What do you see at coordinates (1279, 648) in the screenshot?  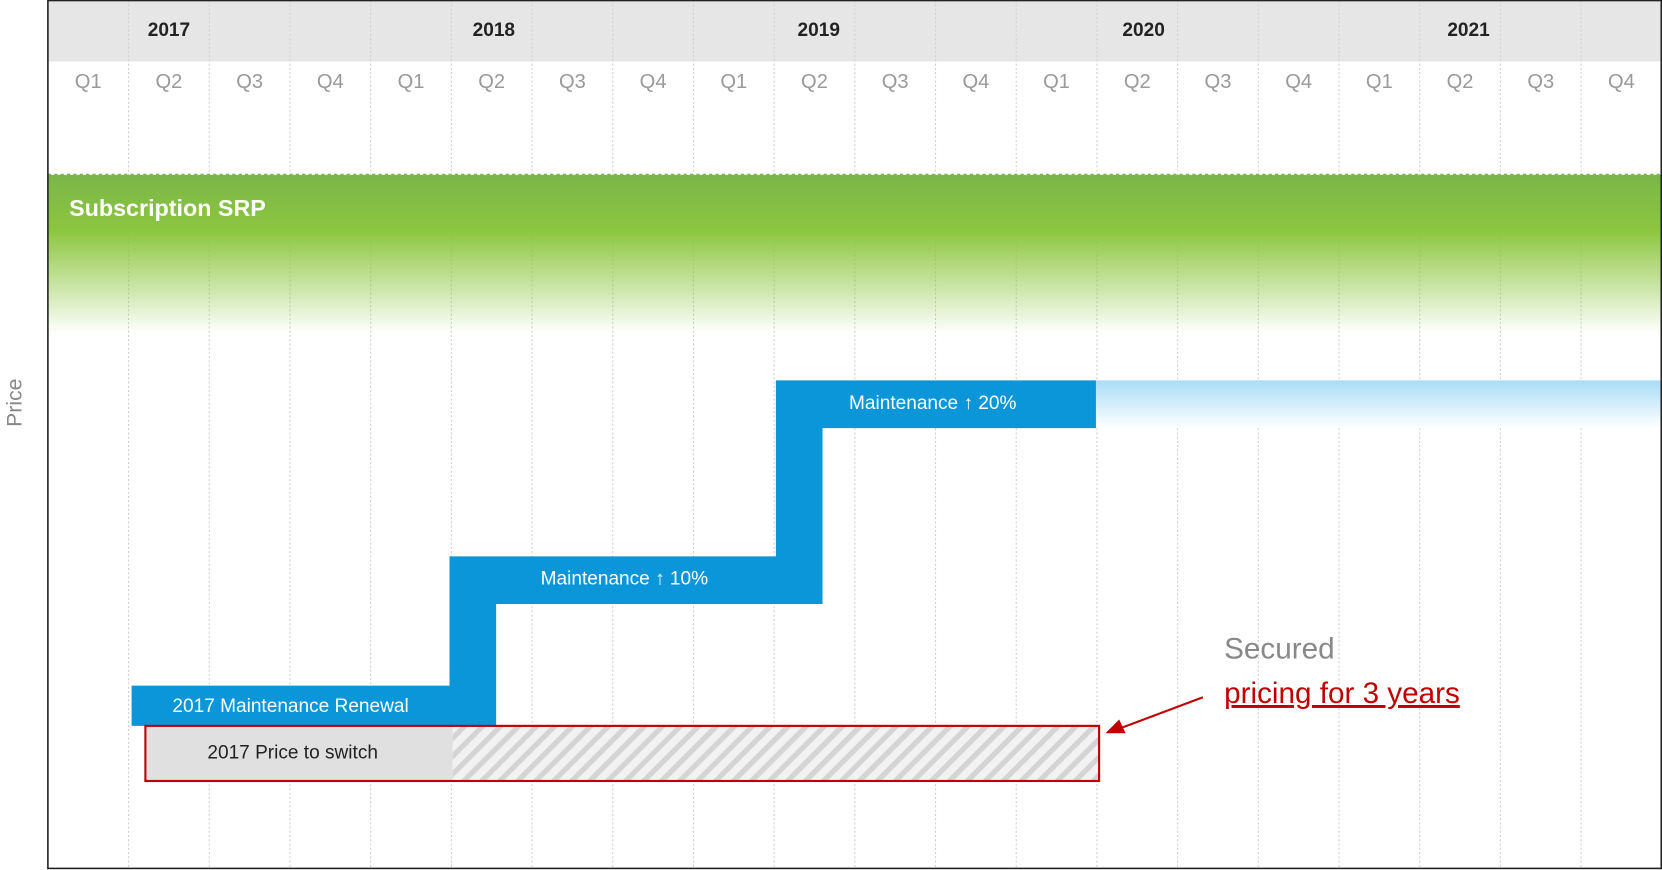 I see `callout-text: Secured` at bounding box center [1279, 648].